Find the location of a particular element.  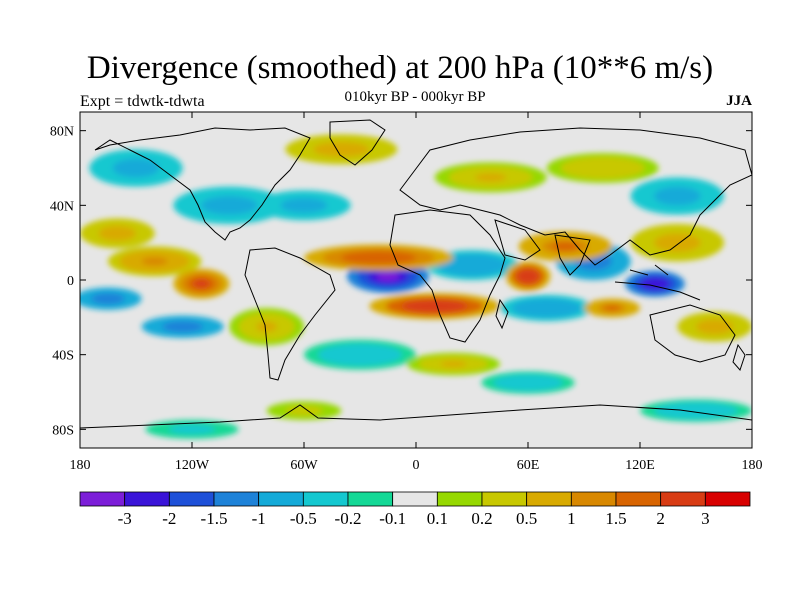

y-tick-label: 40N is located at coordinates (62, 206).